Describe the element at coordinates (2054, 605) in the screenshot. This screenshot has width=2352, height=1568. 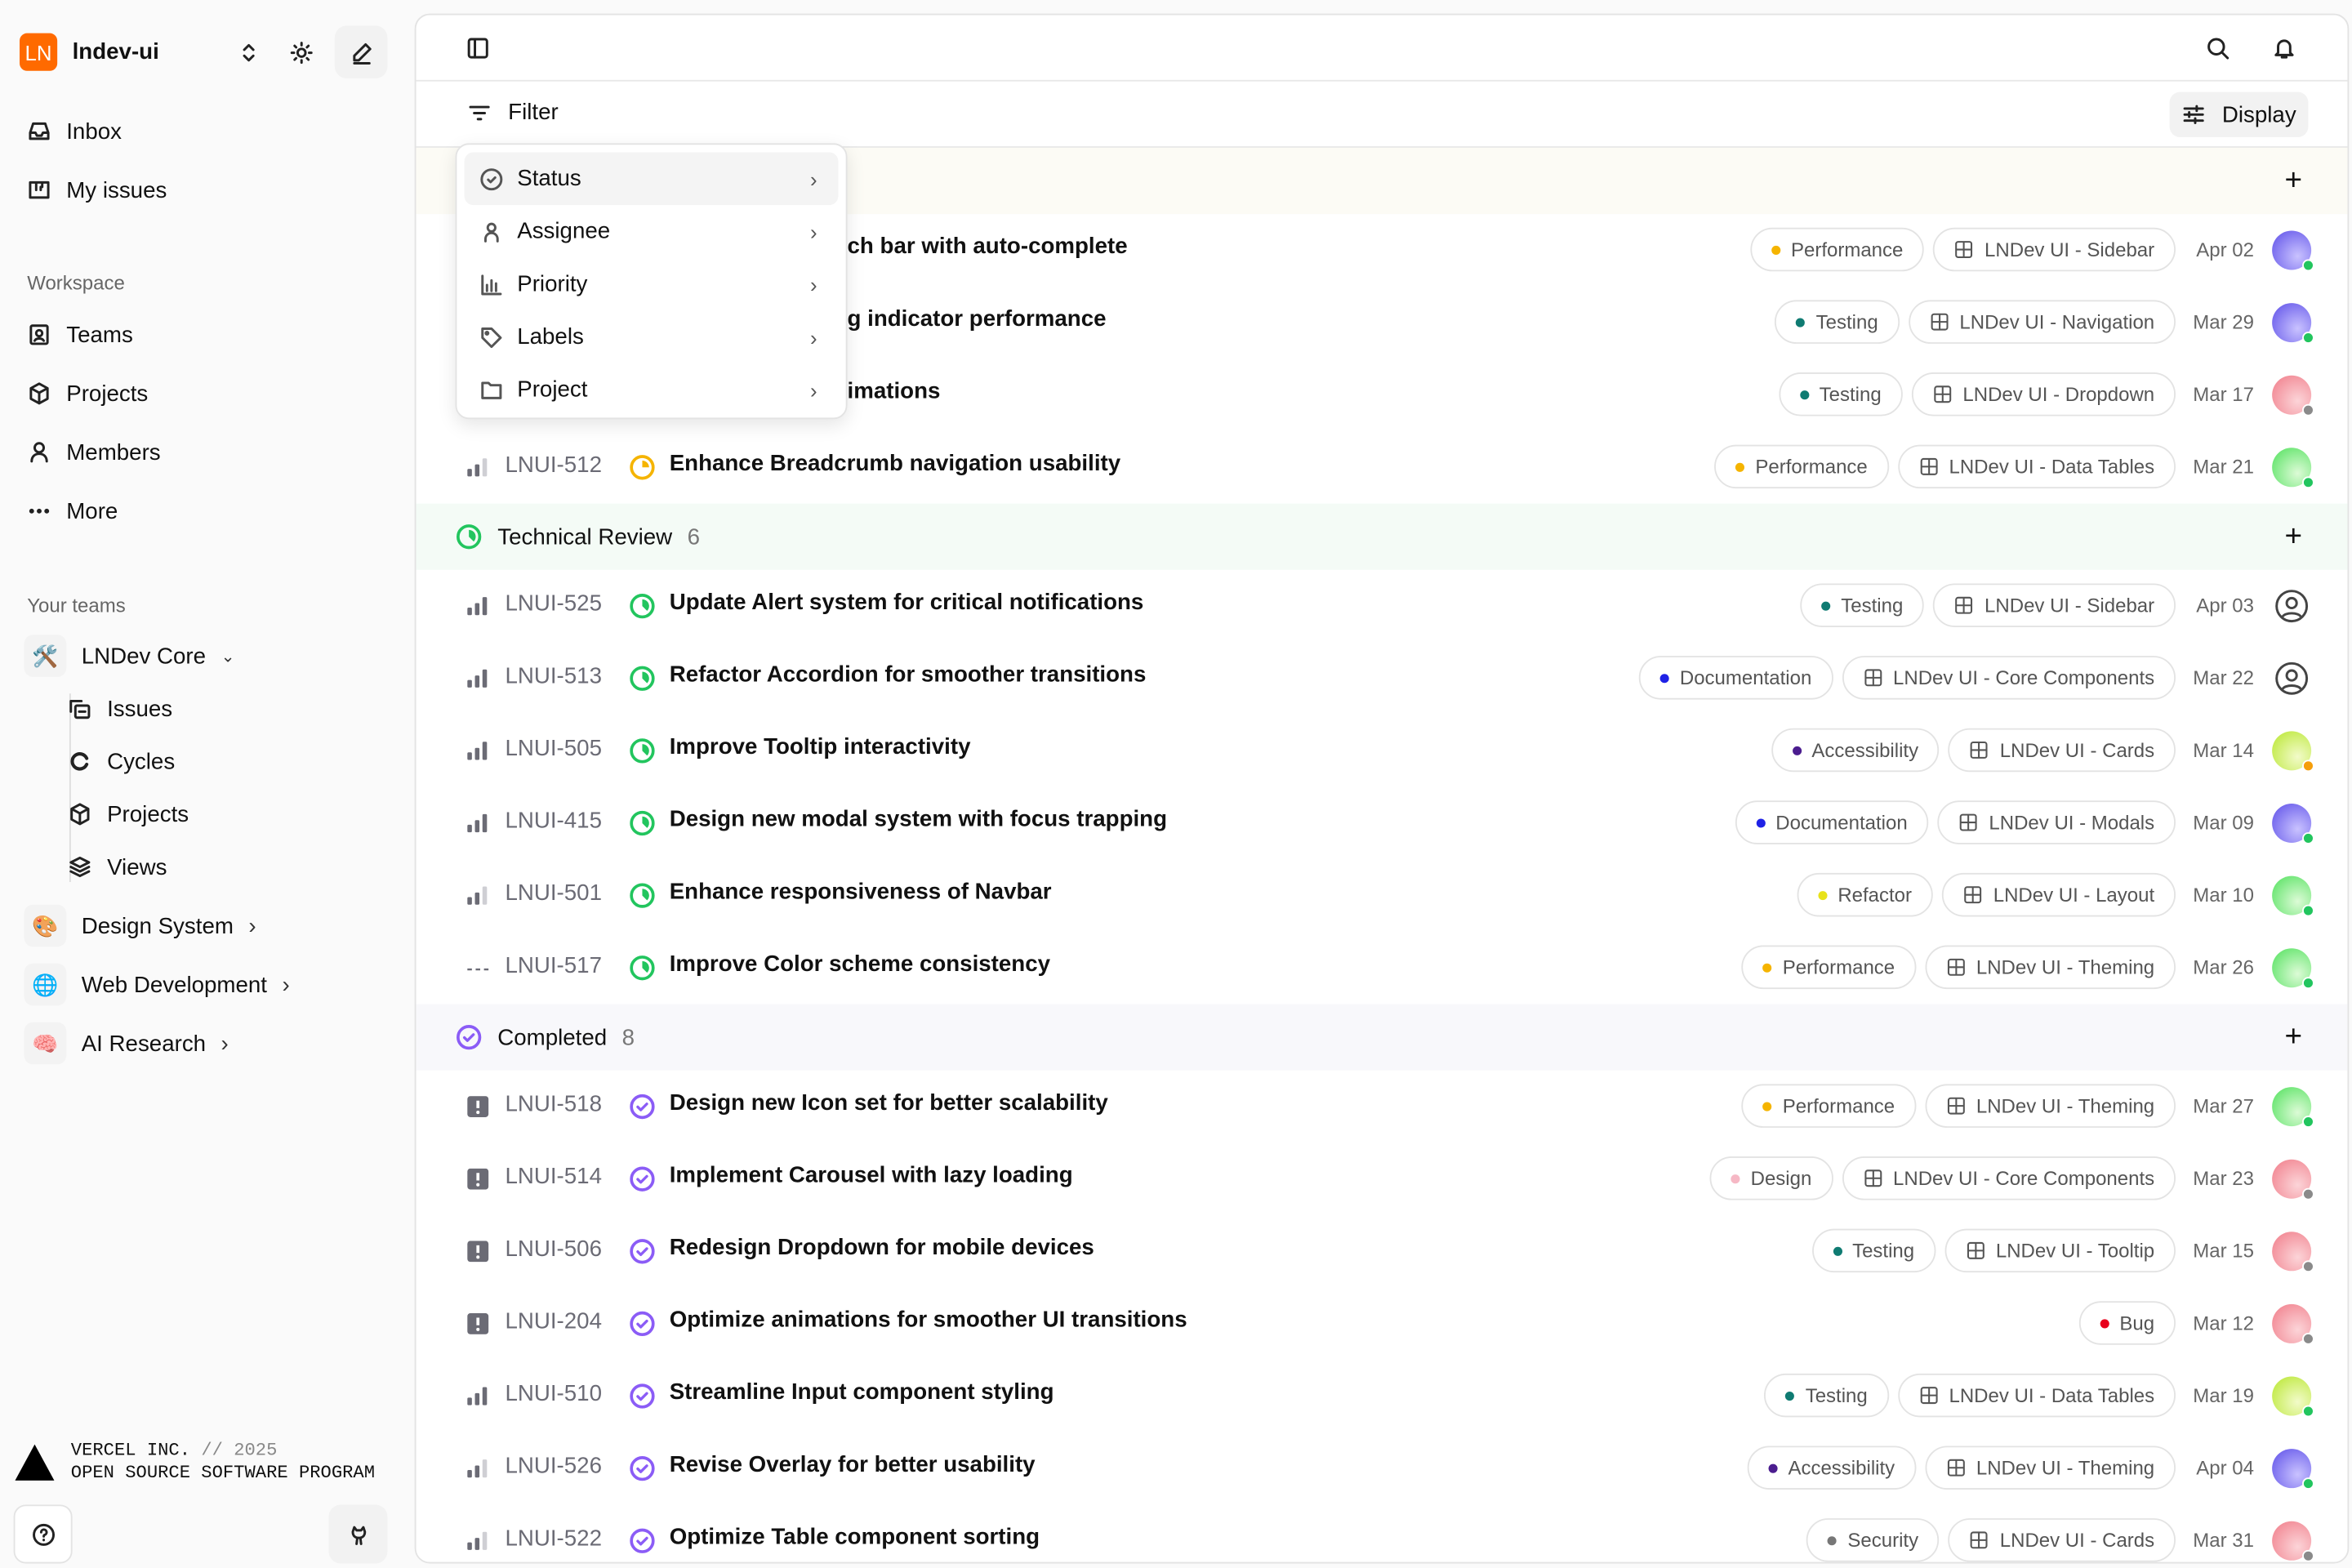
I see `project-chip: LNDev UI - Sidebar` at that location.